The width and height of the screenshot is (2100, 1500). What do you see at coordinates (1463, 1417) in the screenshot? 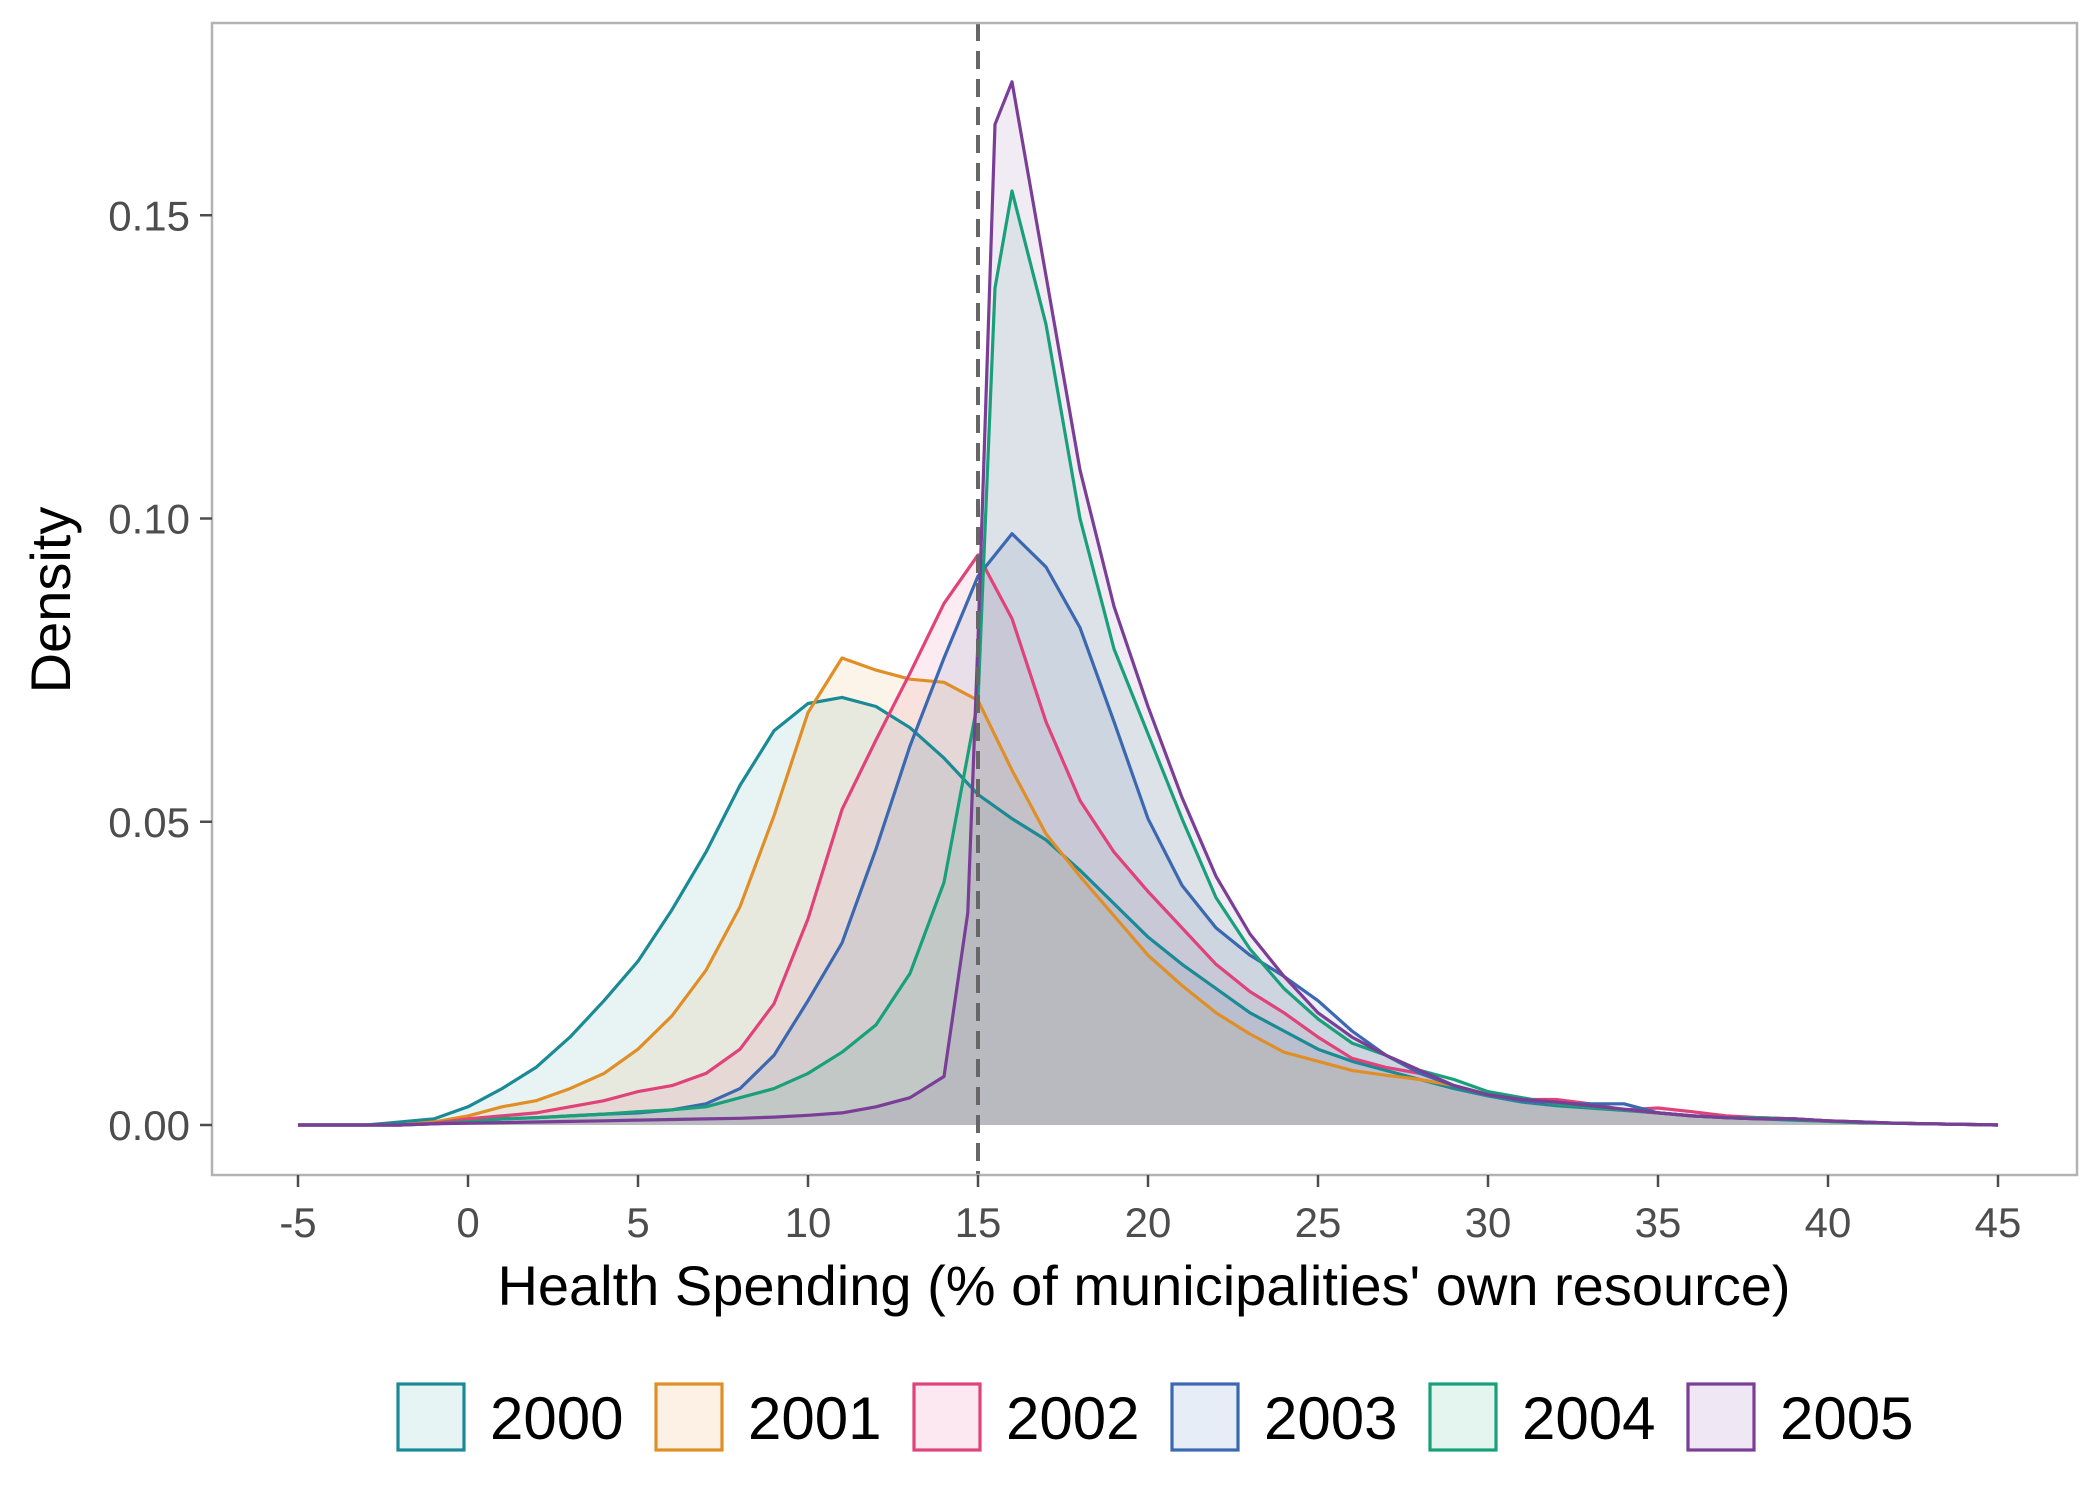
I see `legend-key-2004` at bounding box center [1463, 1417].